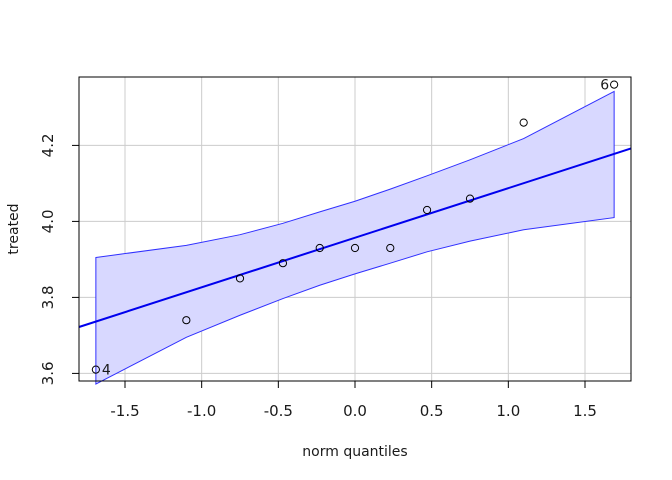 This screenshot has height=480, width=672. Describe the element at coordinates (48, 221) in the screenshot. I see `y-tick-label: 4.0` at that location.